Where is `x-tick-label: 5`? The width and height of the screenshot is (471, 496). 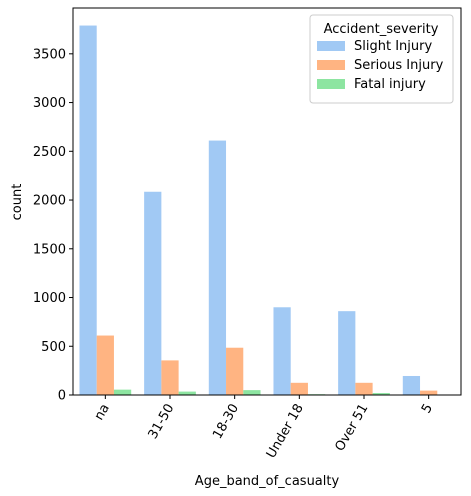
x-tick-label: 5 is located at coordinates (427, 409).